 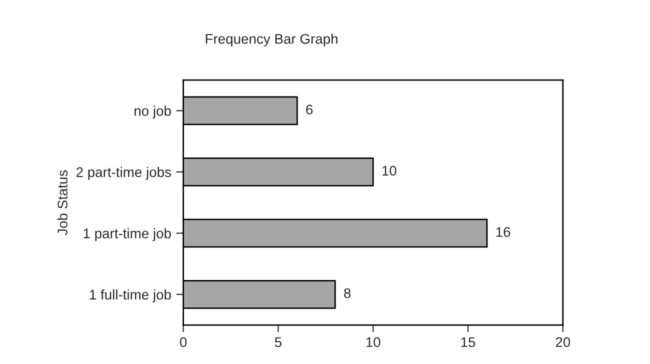 I want to click on x-tick-label: 20, so click(x=563, y=342).